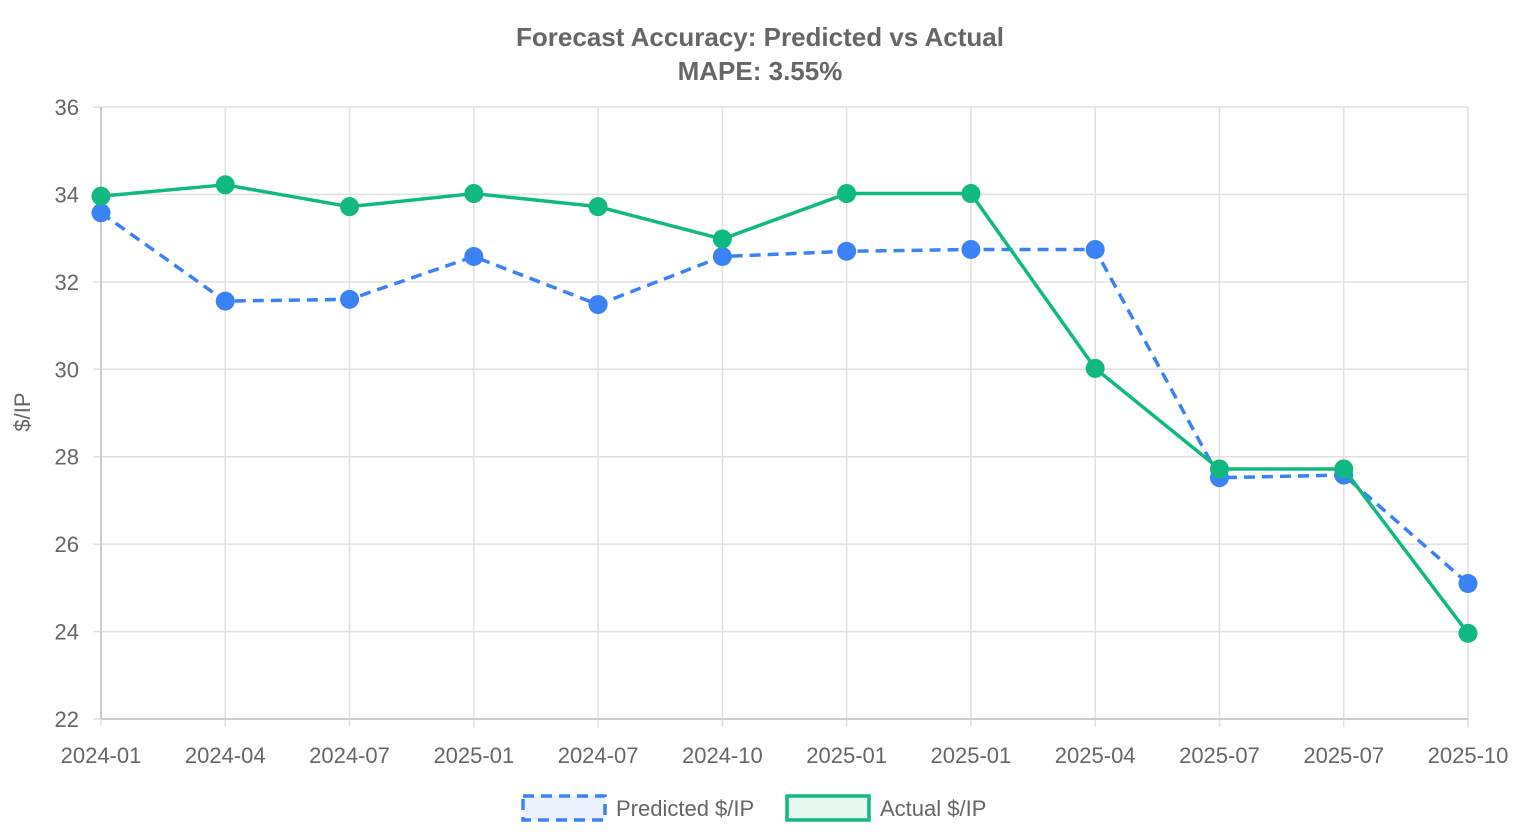  What do you see at coordinates (225, 755) in the screenshot?
I see `x-tick-label: 2024-04` at bounding box center [225, 755].